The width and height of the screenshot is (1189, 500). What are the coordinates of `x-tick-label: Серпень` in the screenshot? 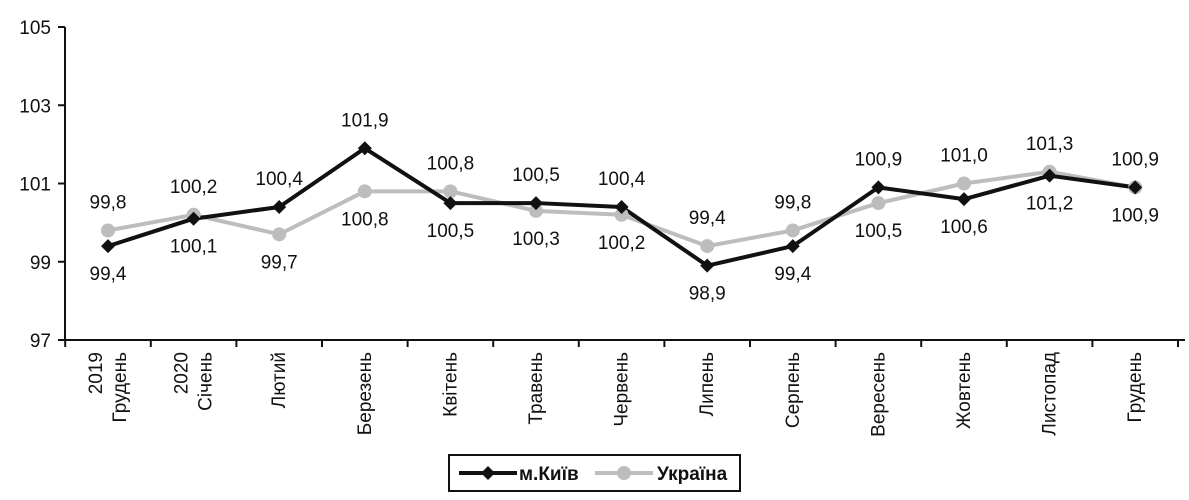 It's located at (793, 390).